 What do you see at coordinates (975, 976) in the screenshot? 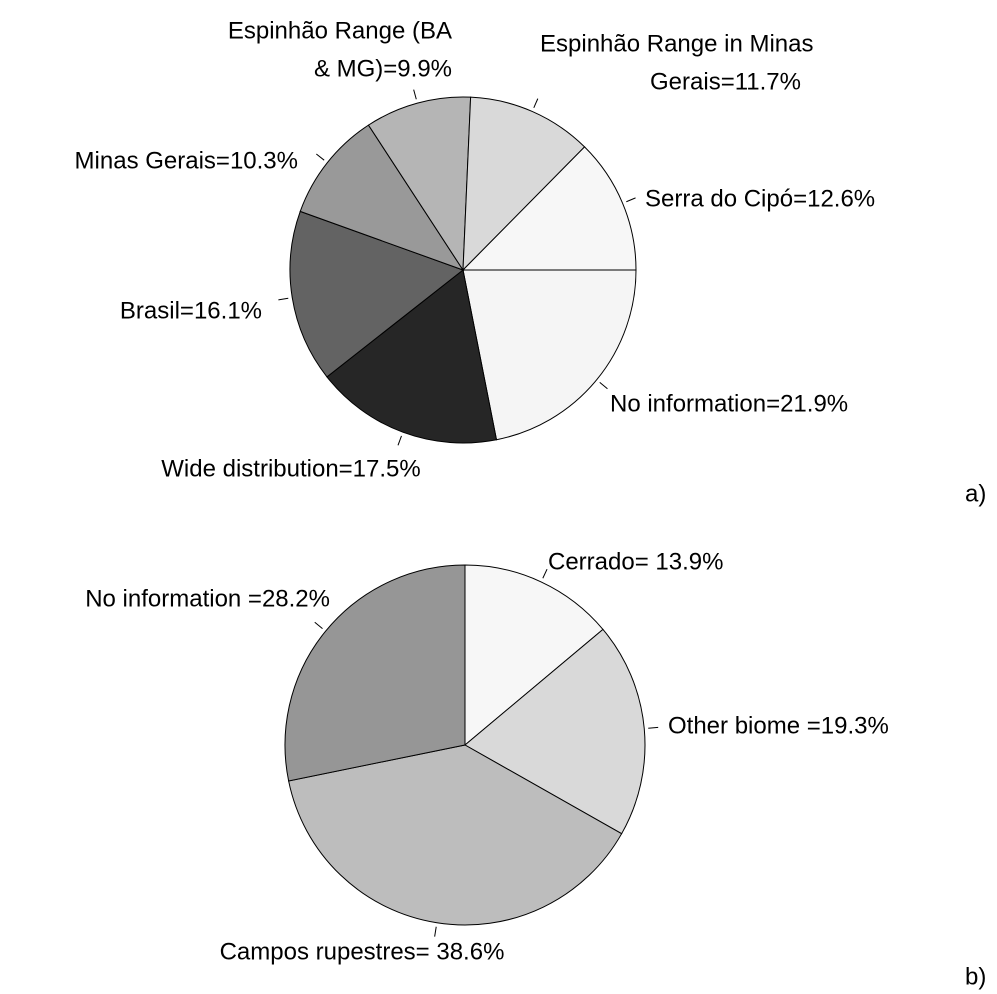
I see `panel-label: b)` at bounding box center [975, 976].